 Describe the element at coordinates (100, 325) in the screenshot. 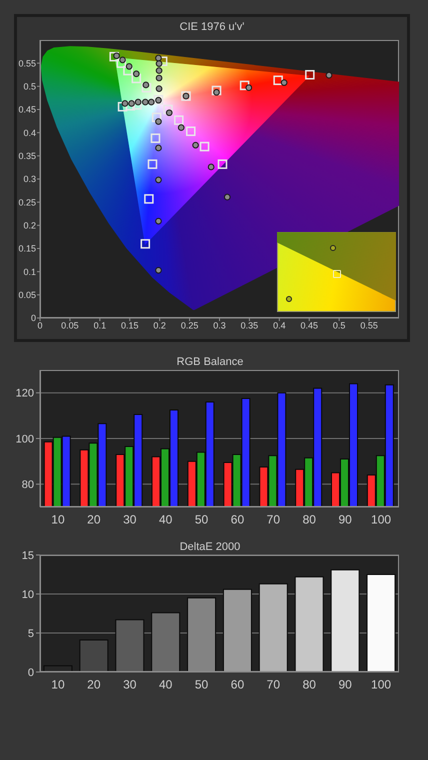

I see `x-tick-label: 0.1` at that location.